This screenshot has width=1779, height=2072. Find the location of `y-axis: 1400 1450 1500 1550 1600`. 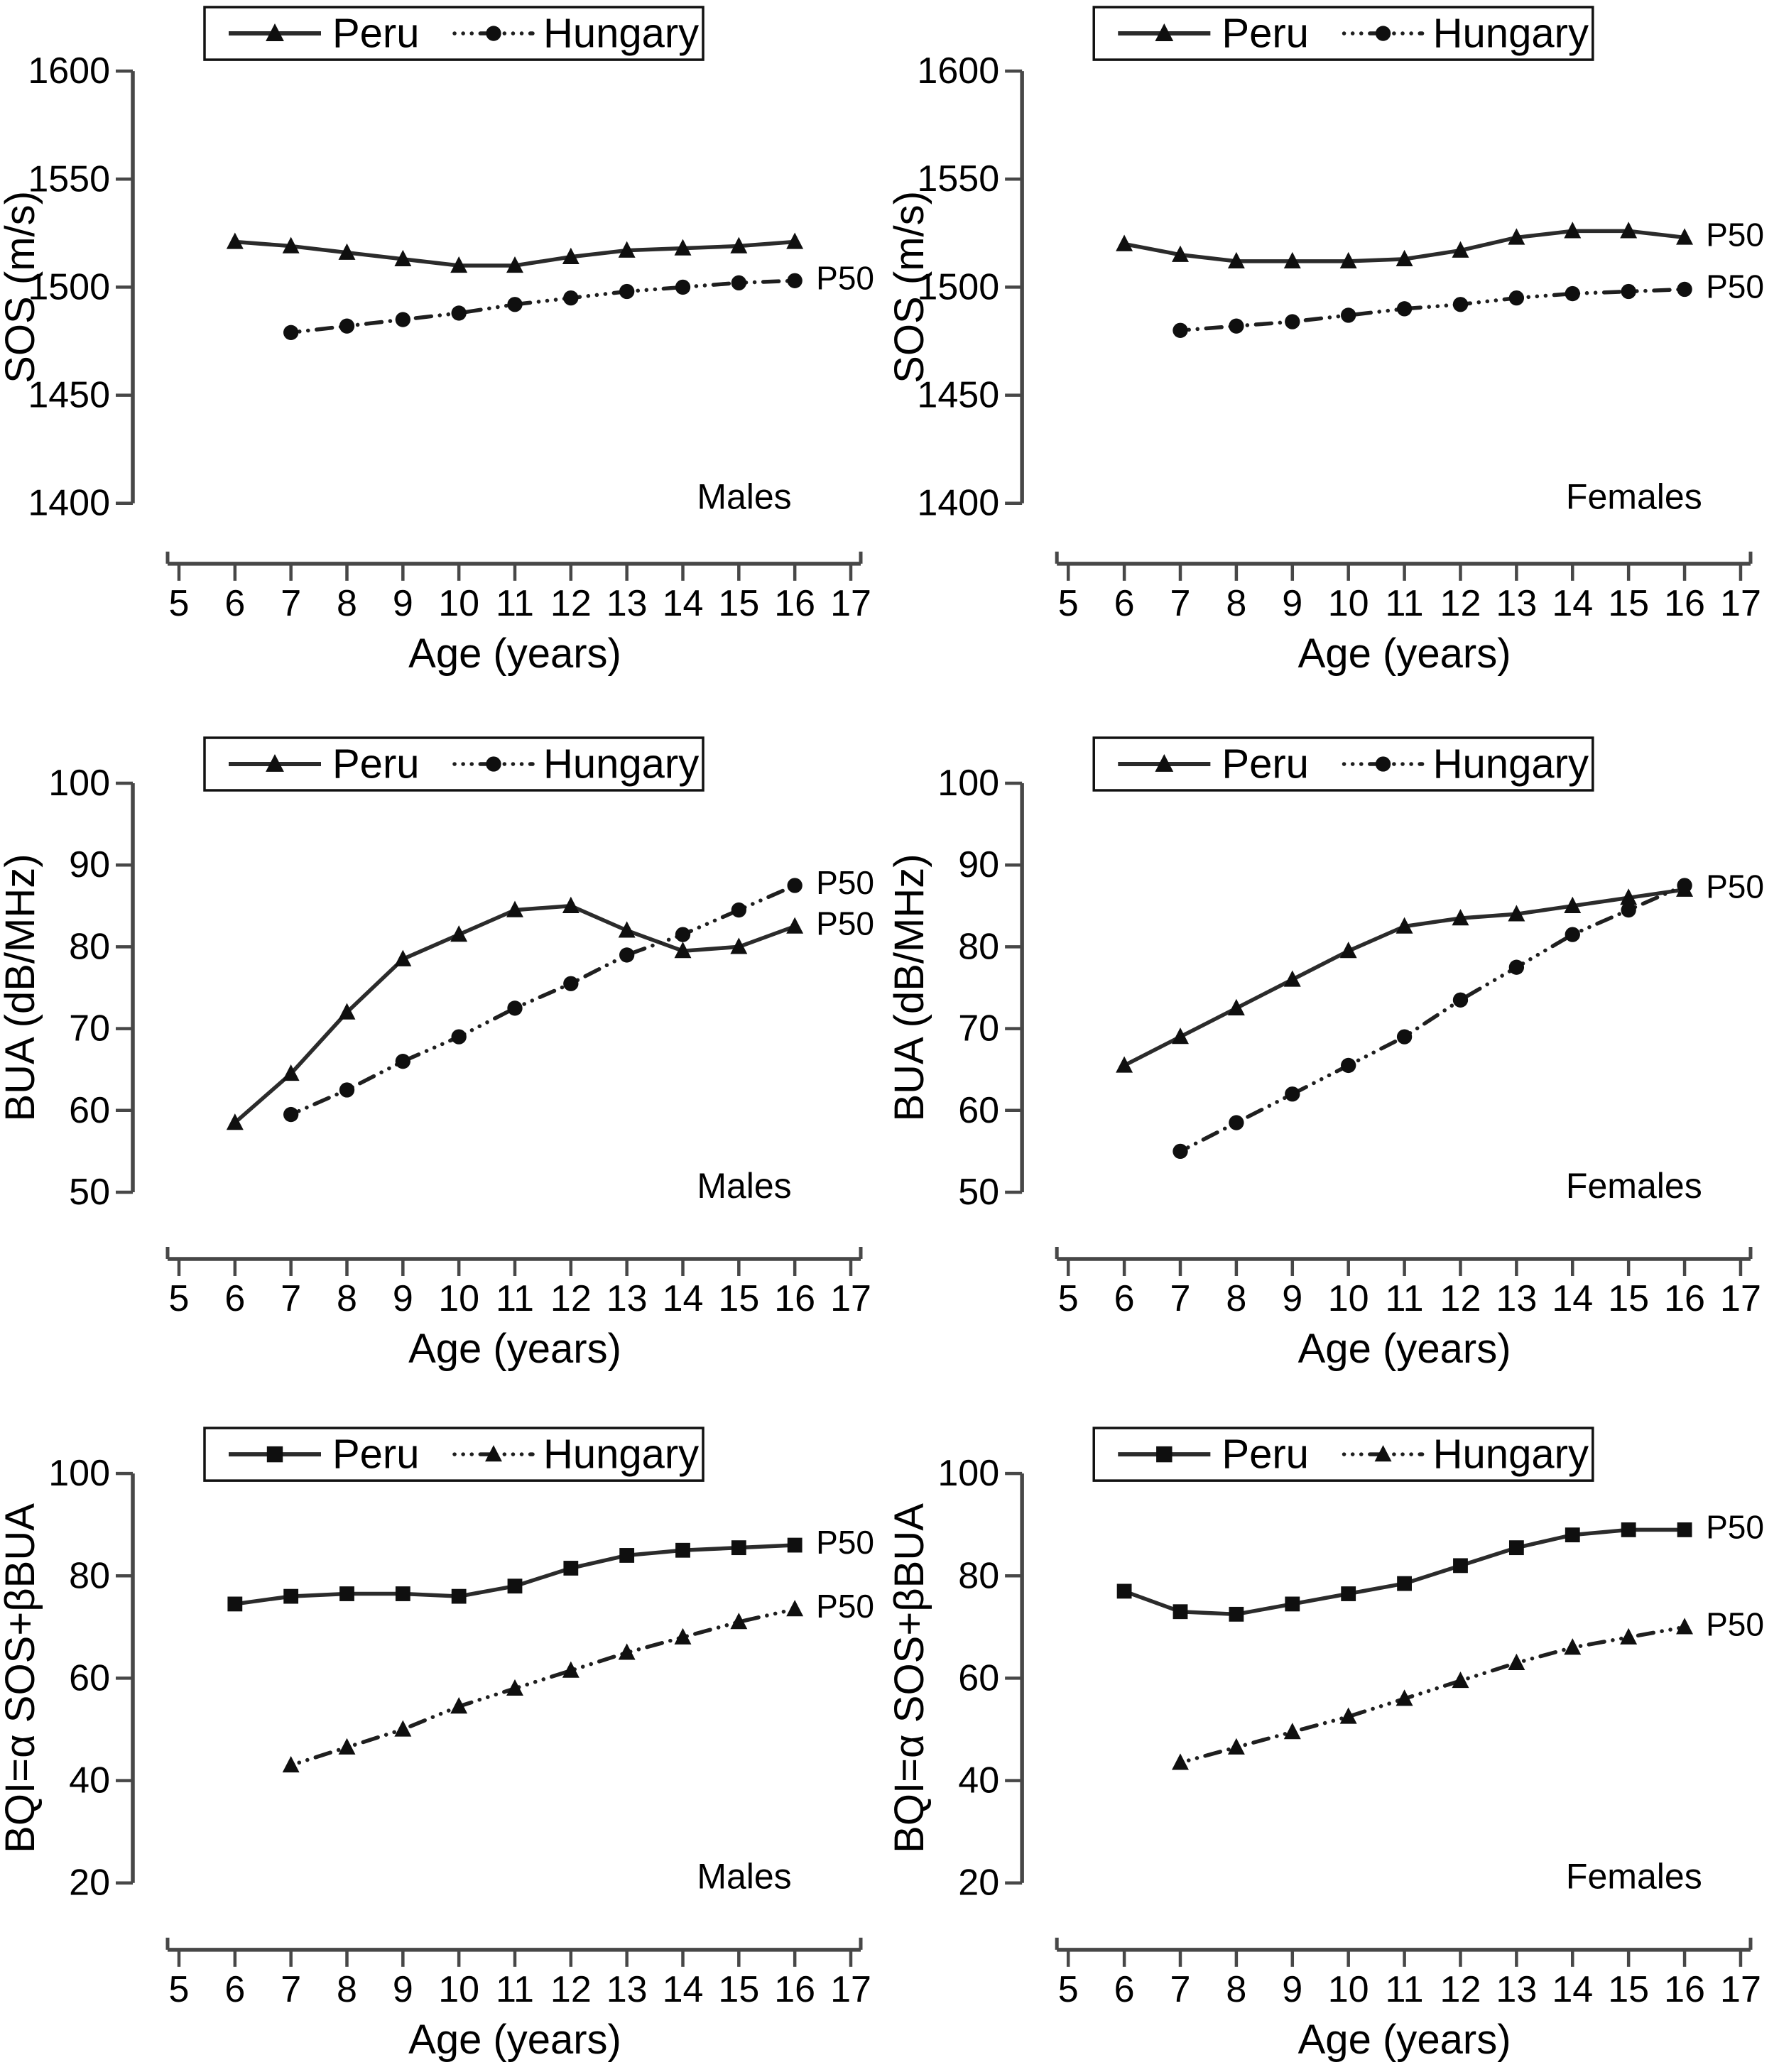

y-axis: 1400 1450 1500 1550 1600 is located at coordinates (81, 287).